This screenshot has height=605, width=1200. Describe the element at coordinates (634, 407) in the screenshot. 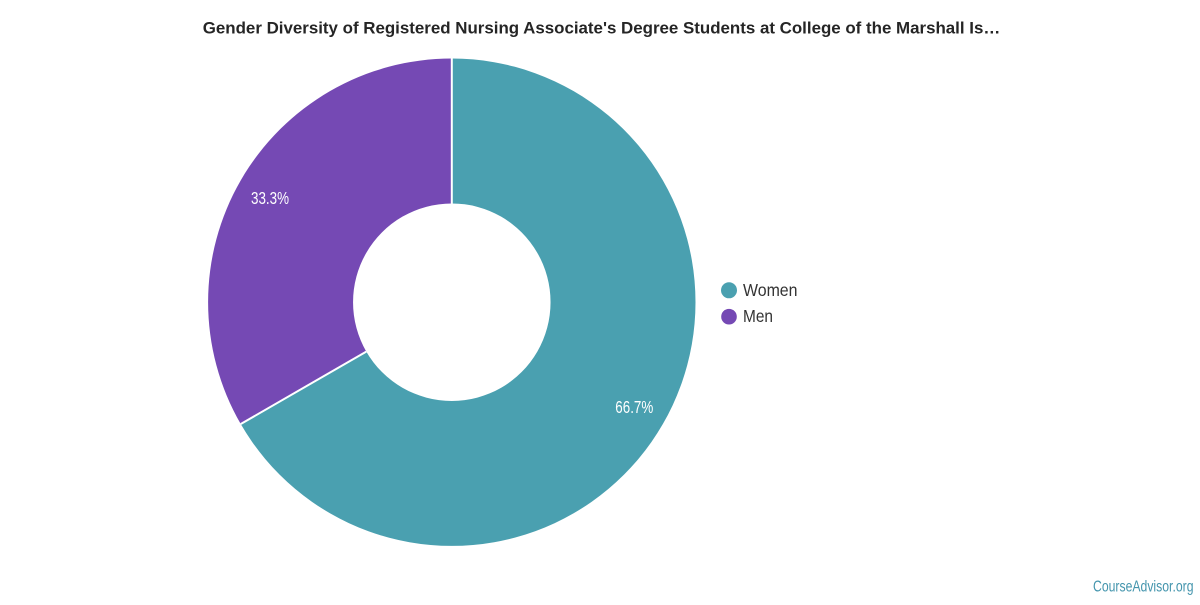

I see `svg-text: 66.7%` at that location.